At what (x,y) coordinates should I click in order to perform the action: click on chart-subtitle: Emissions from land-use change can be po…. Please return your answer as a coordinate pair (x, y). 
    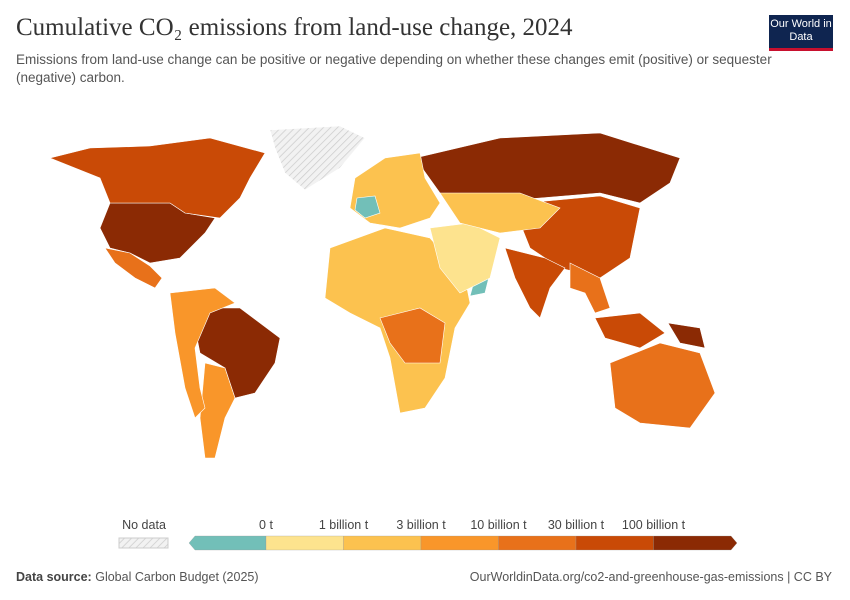
    Looking at the image, I should click on (394, 68).